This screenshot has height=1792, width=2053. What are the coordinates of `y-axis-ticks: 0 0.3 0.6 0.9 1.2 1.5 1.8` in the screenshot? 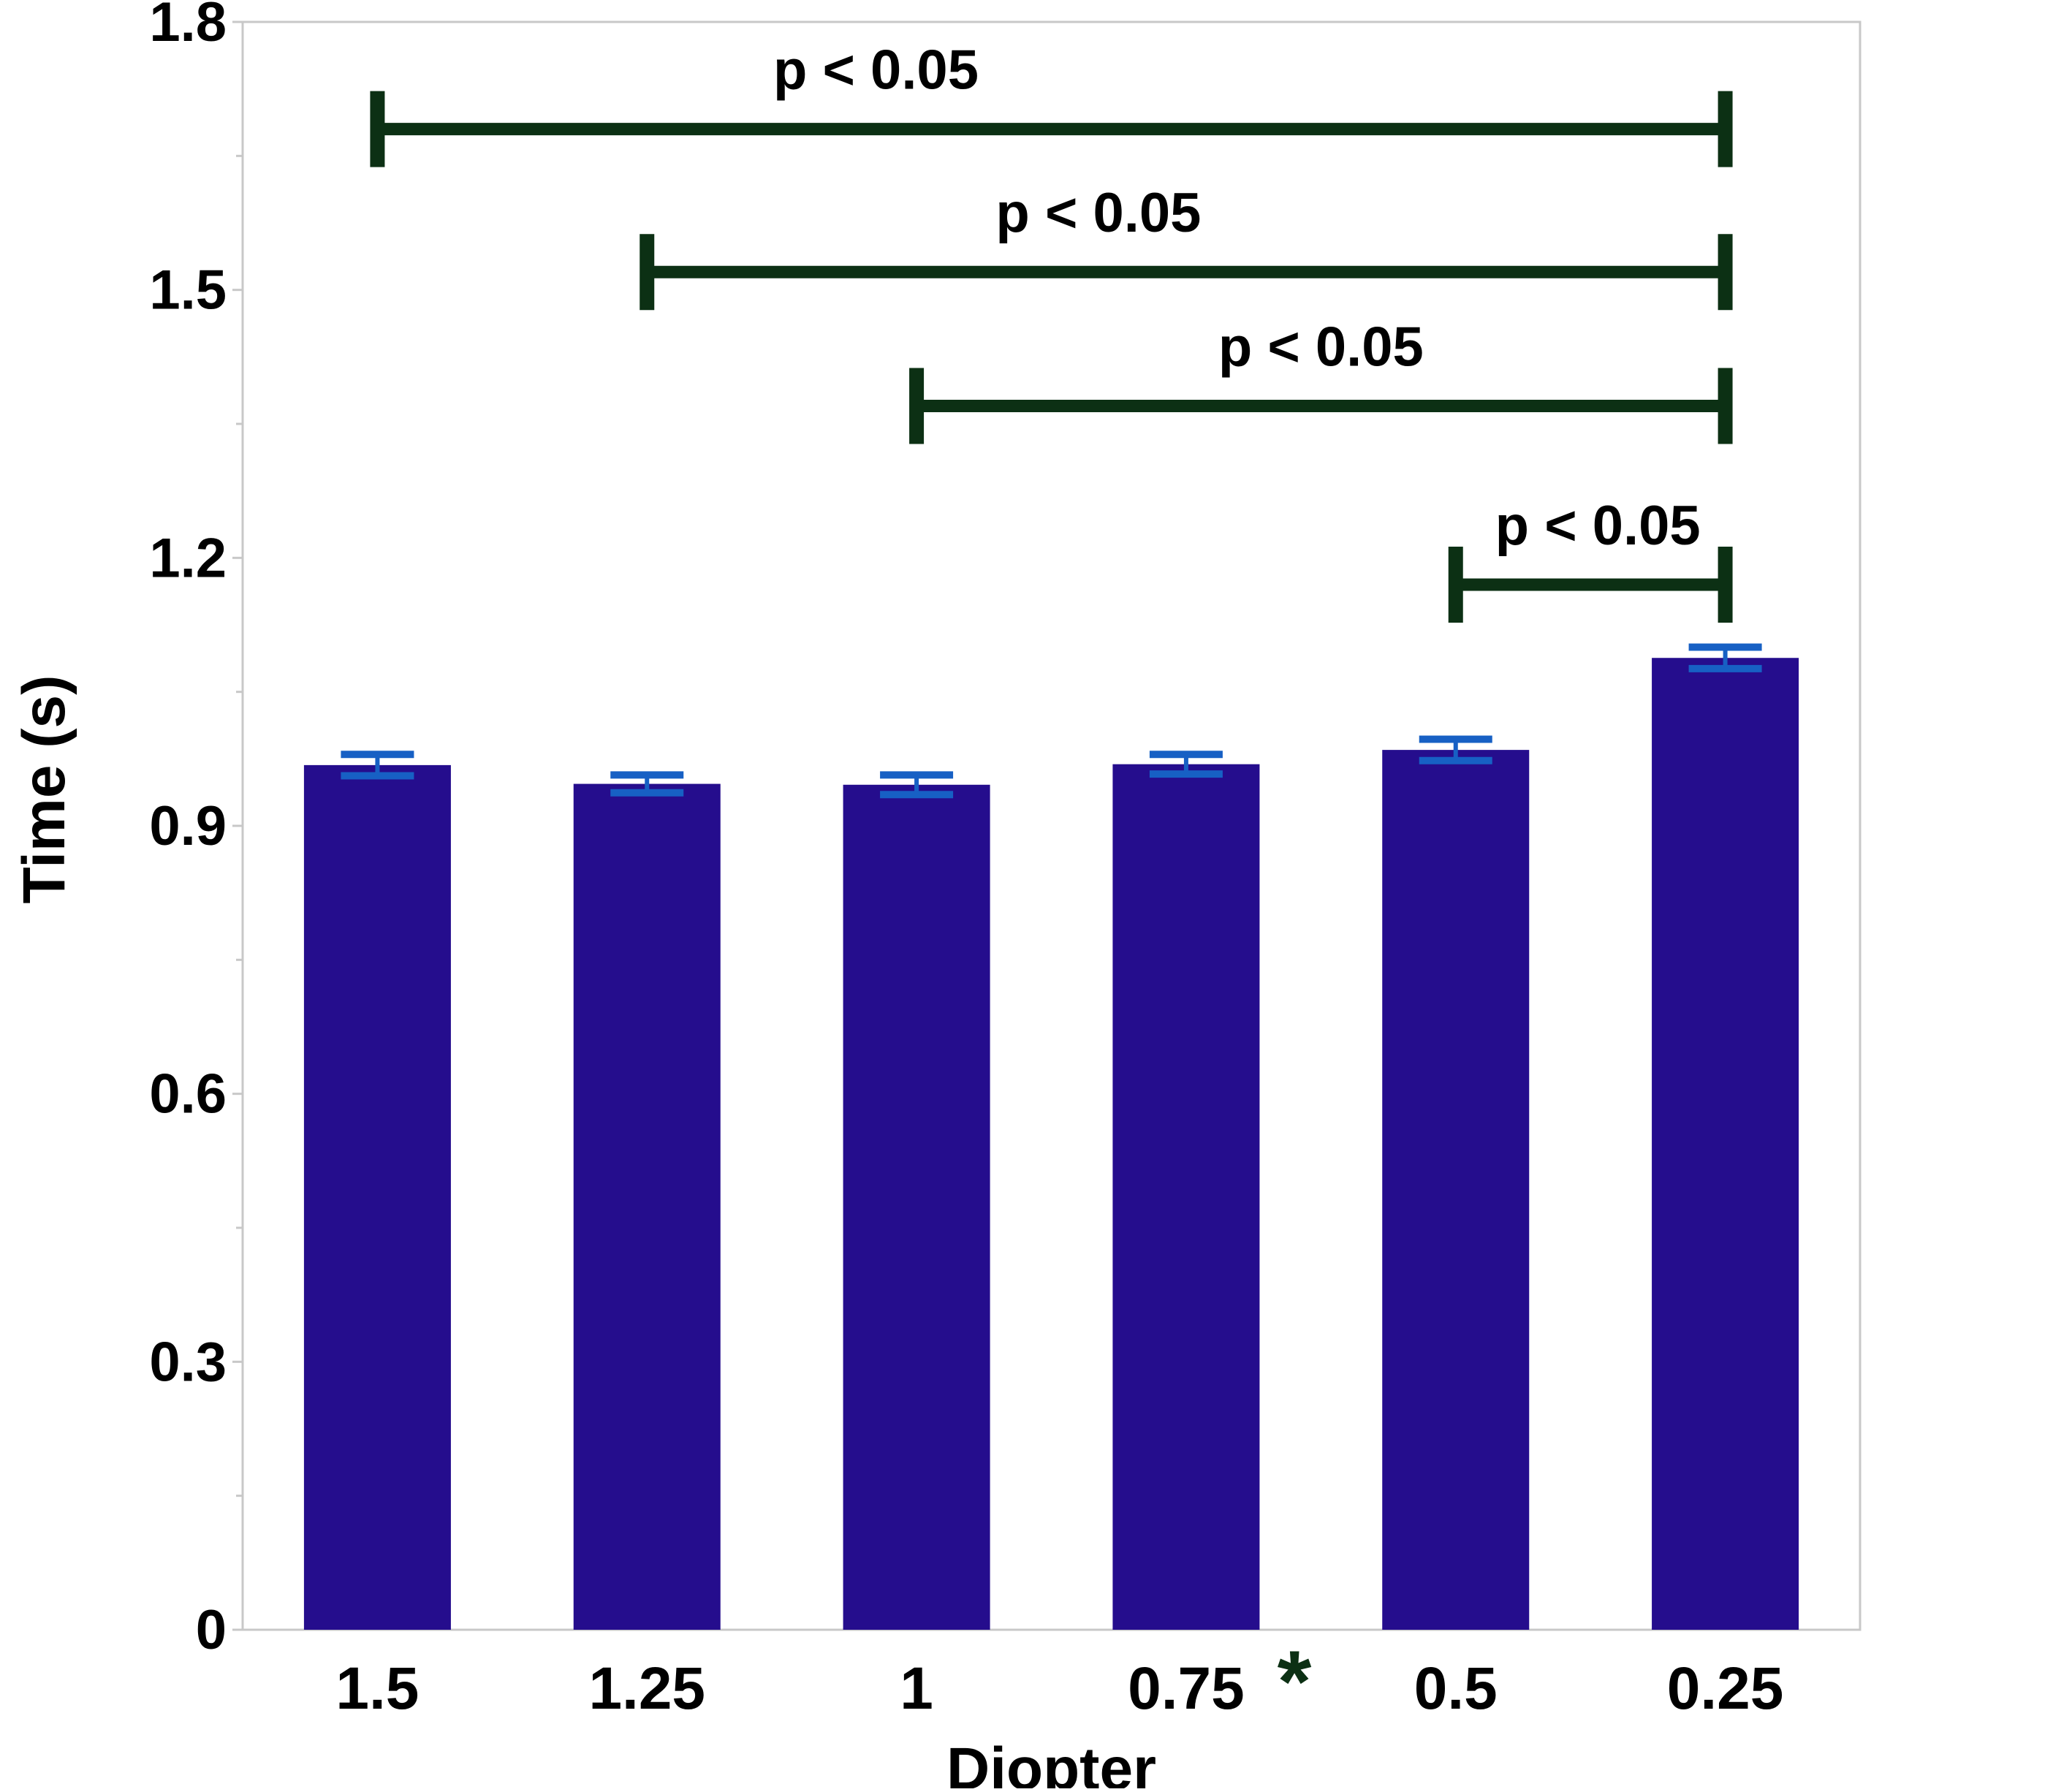 It's located at (196, 830).